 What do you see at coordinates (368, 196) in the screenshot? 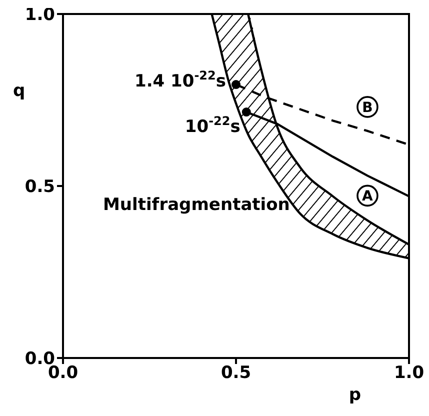
I see `series-label: A` at bounding box center [368, 196].